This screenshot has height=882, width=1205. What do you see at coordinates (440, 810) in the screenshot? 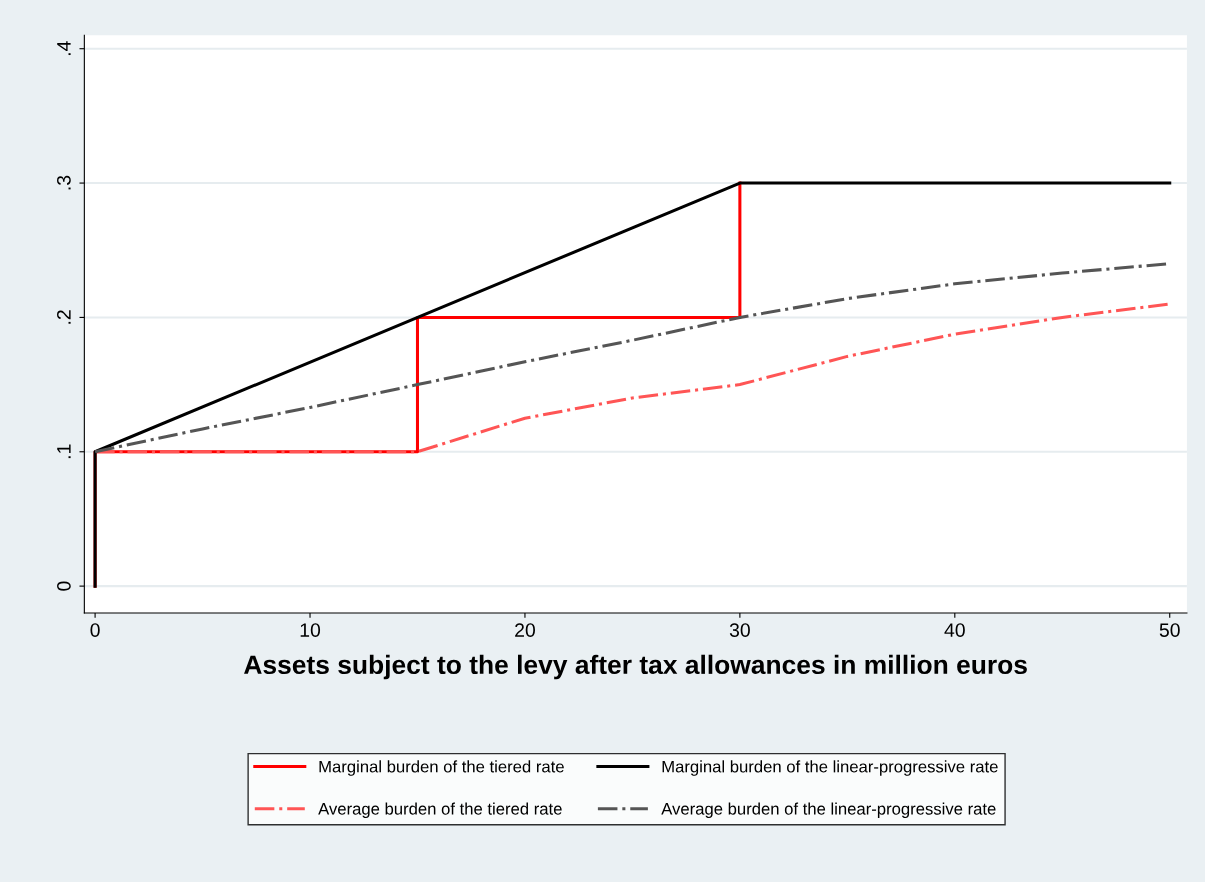
I see `legend-label: Average burden of the tiered rate` at bounding box center [440, 810].